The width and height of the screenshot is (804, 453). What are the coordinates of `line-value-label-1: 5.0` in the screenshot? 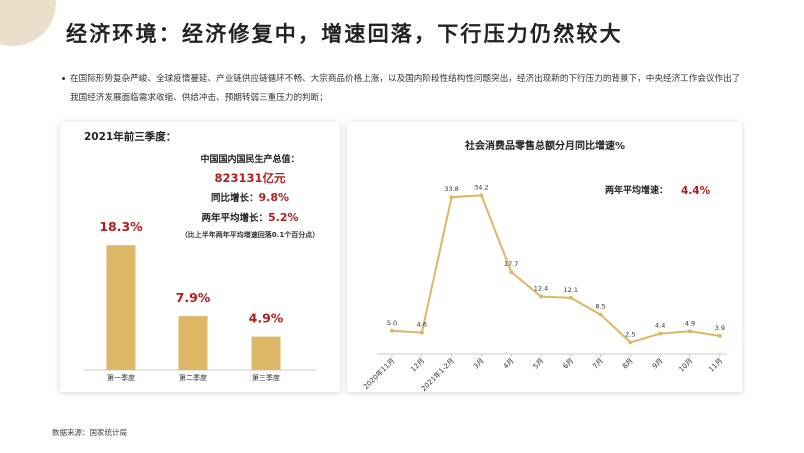 It's located at (392, 323).